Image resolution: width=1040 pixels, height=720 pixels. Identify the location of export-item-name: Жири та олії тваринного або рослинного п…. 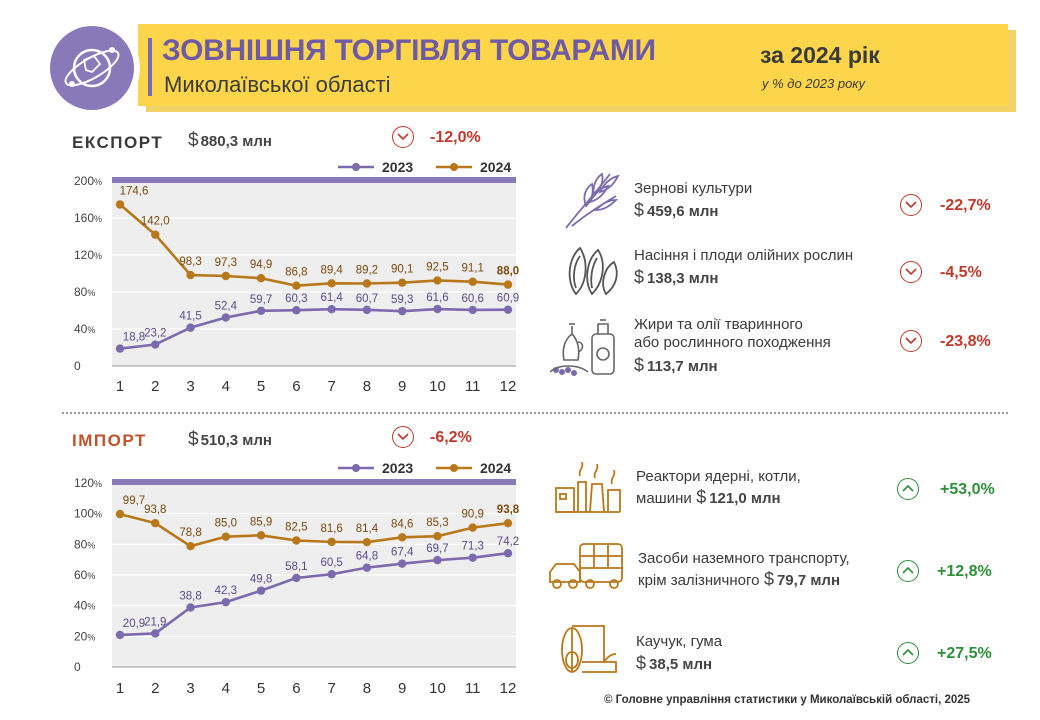
(732, 334).